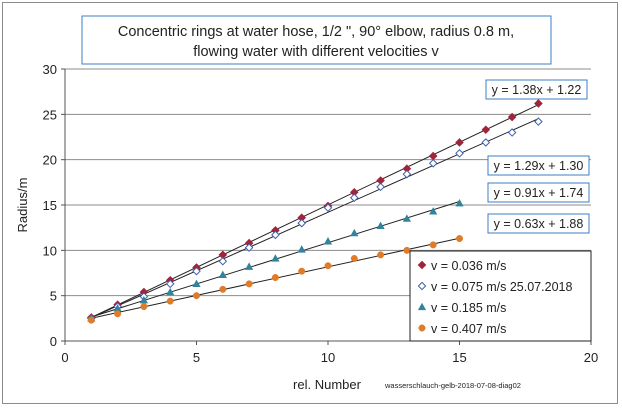  I want to click on trend-label-1: y = 1.38x + 1.22, so click(537, 90).